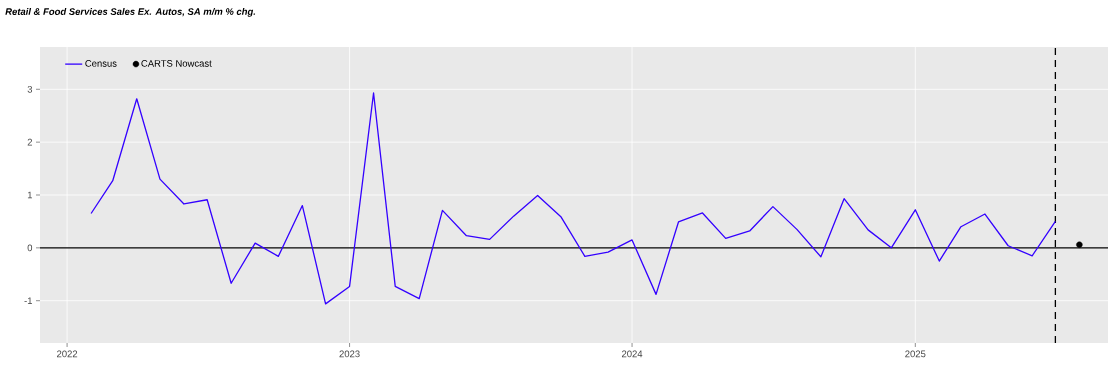 The image size is (1111, 374). What do you see at coordinates (349, 354) in the screenshot?
I see `x-tick-label: 2023` at bounding box center [349, 354].